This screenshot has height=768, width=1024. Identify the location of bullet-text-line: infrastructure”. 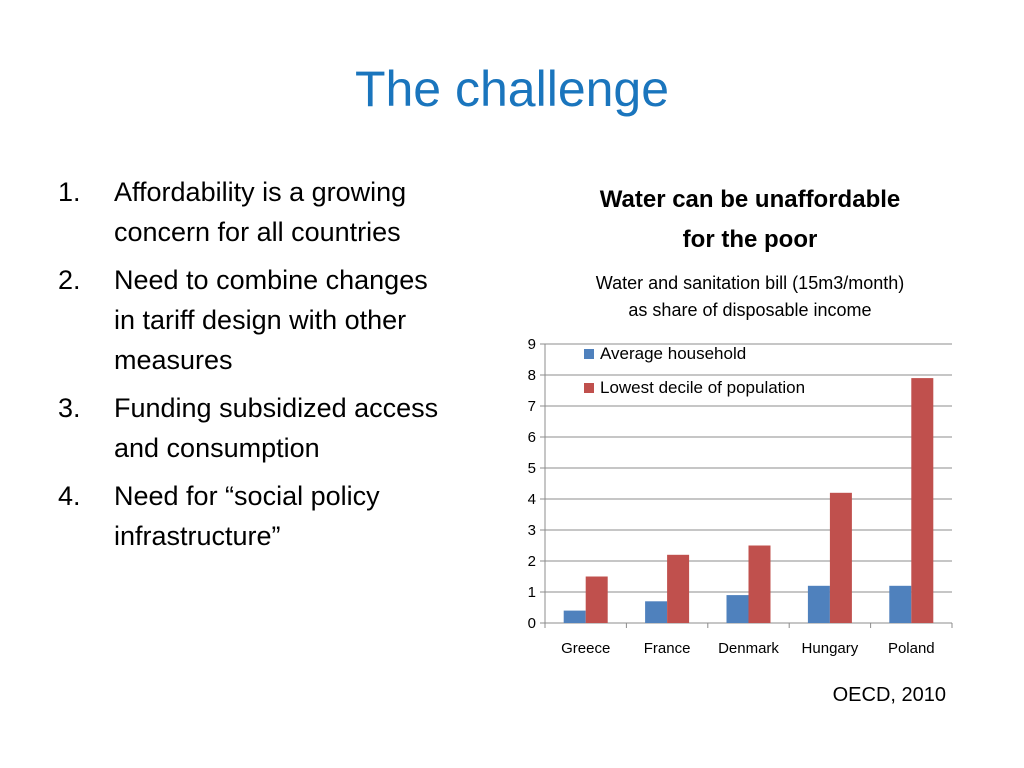
(197, 536).